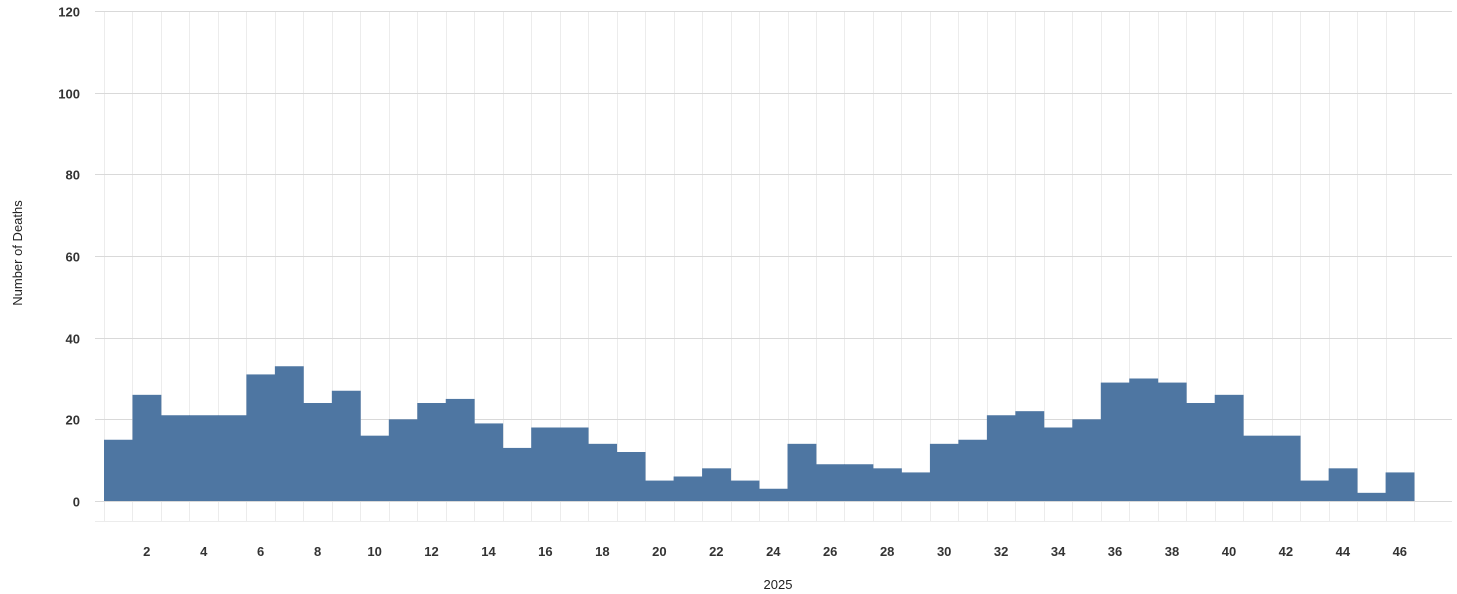  I want to click on y-axis-ticks: 0 20 40 60 80 100 120, so click(69, 257).